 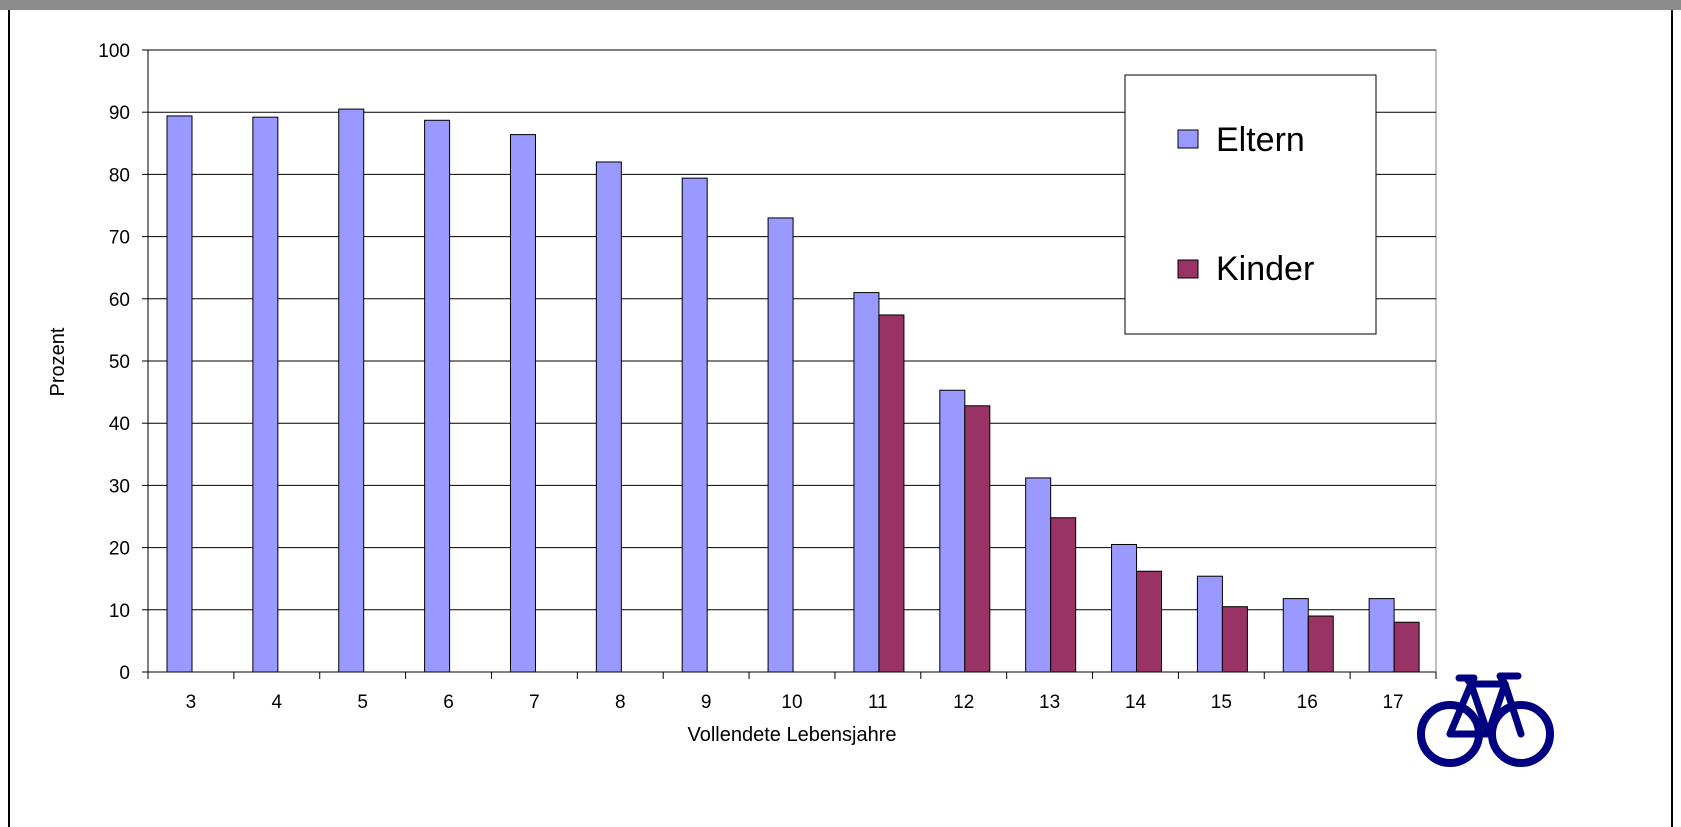 I want to click on legend-box, so click(x=1250, y=204).